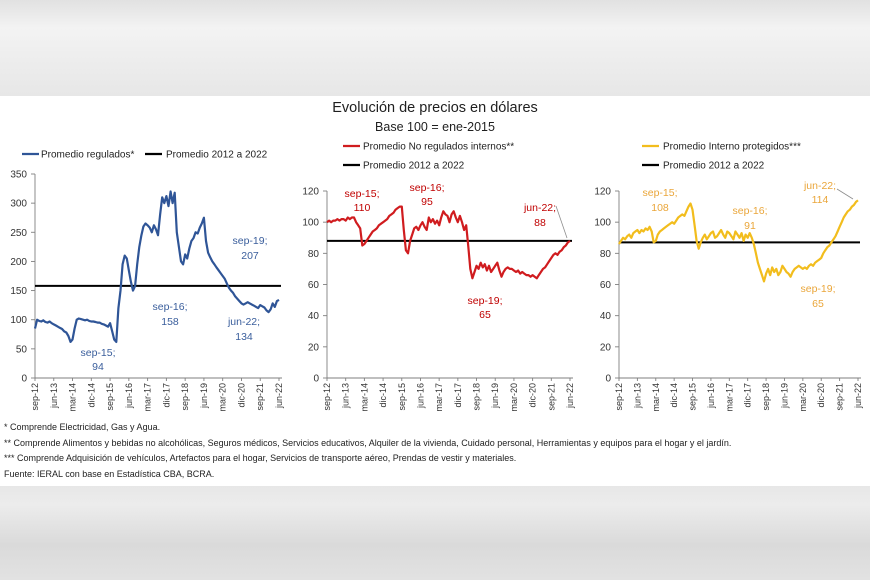 Image resolution: width=870 pixels, height=580 pixels. I want to click on footnote-regulados: * Comprende Electricidad, Gas y Agua., so click(82, 427).